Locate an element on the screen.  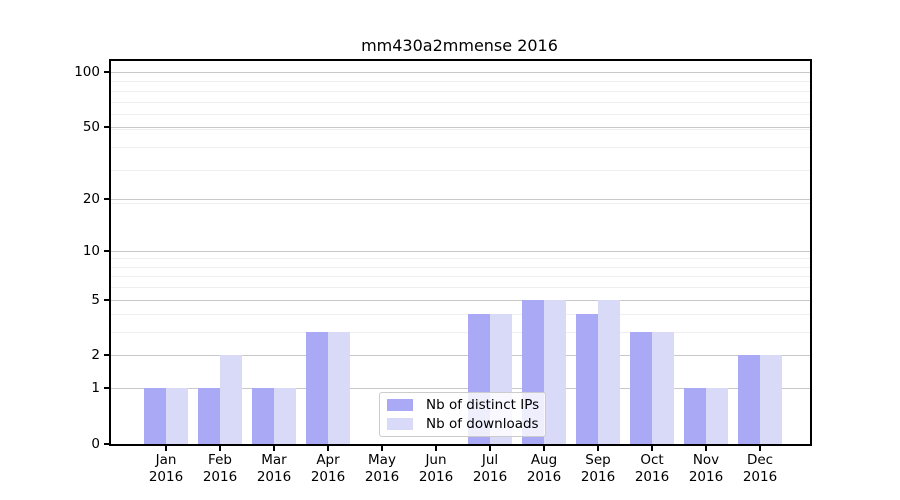
y-tick-label: 0 is located at coordinates (95, 444).